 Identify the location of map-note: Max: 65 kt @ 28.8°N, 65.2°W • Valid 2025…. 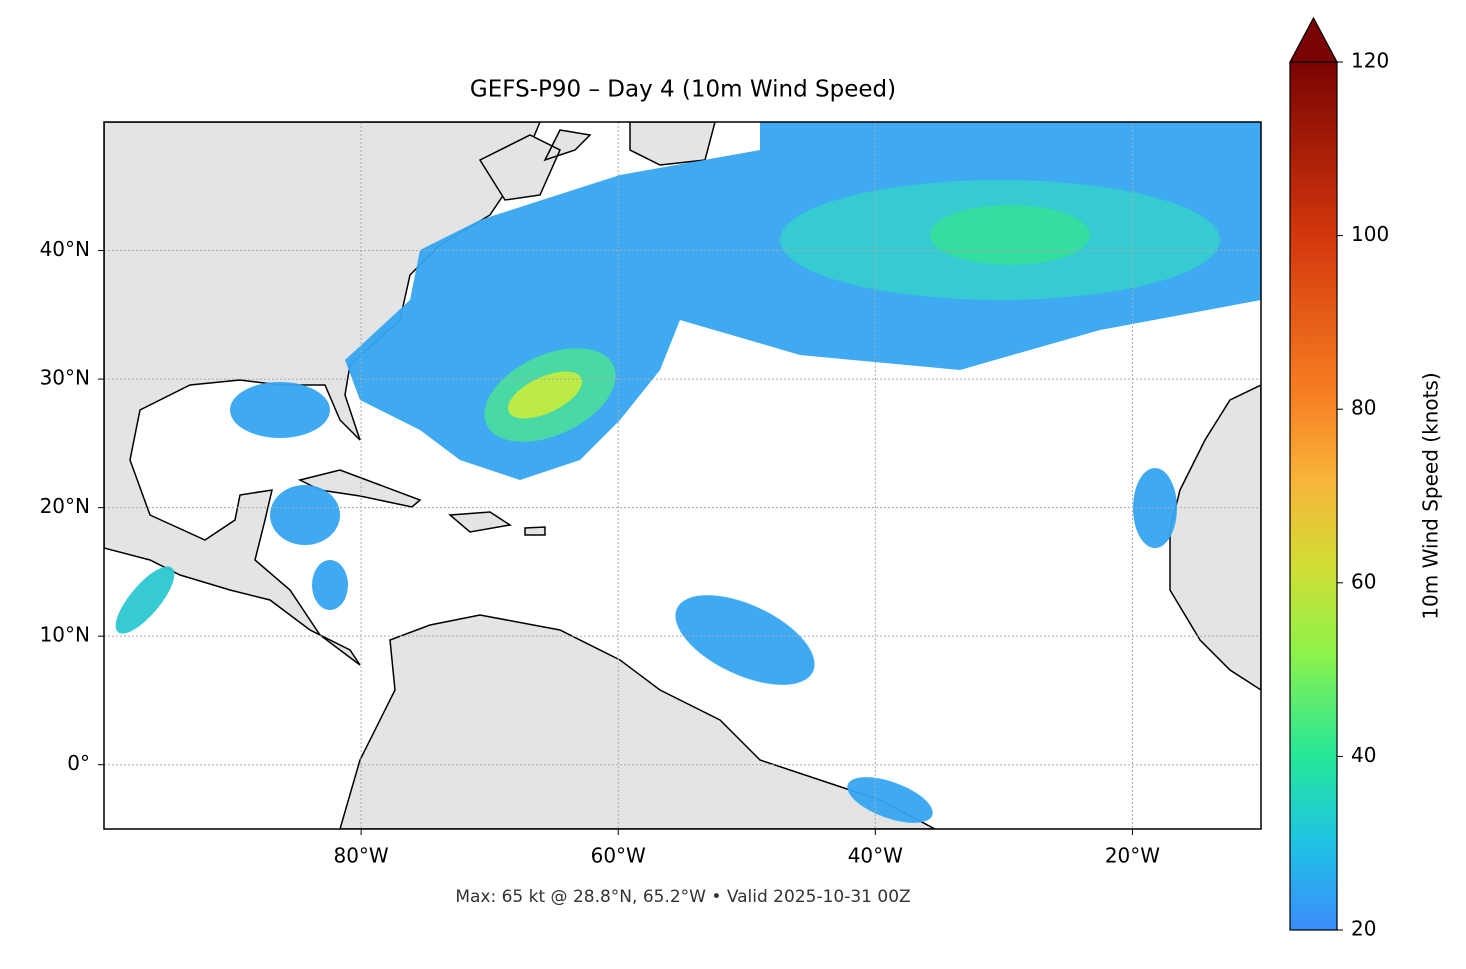
(682, 897).